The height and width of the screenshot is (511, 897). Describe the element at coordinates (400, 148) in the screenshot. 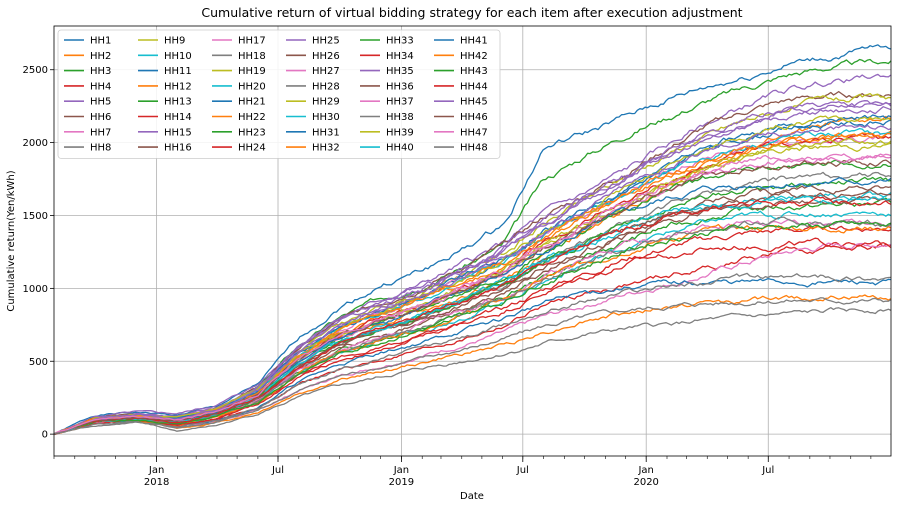

I see `legend-label: HH40` at that location.